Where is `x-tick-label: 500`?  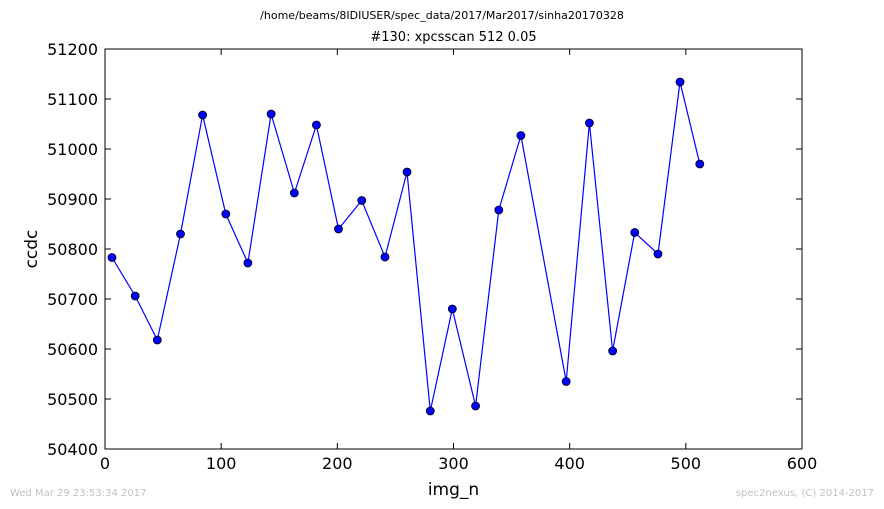 x-tick-label: 500 is located at coordinates (686, 463).